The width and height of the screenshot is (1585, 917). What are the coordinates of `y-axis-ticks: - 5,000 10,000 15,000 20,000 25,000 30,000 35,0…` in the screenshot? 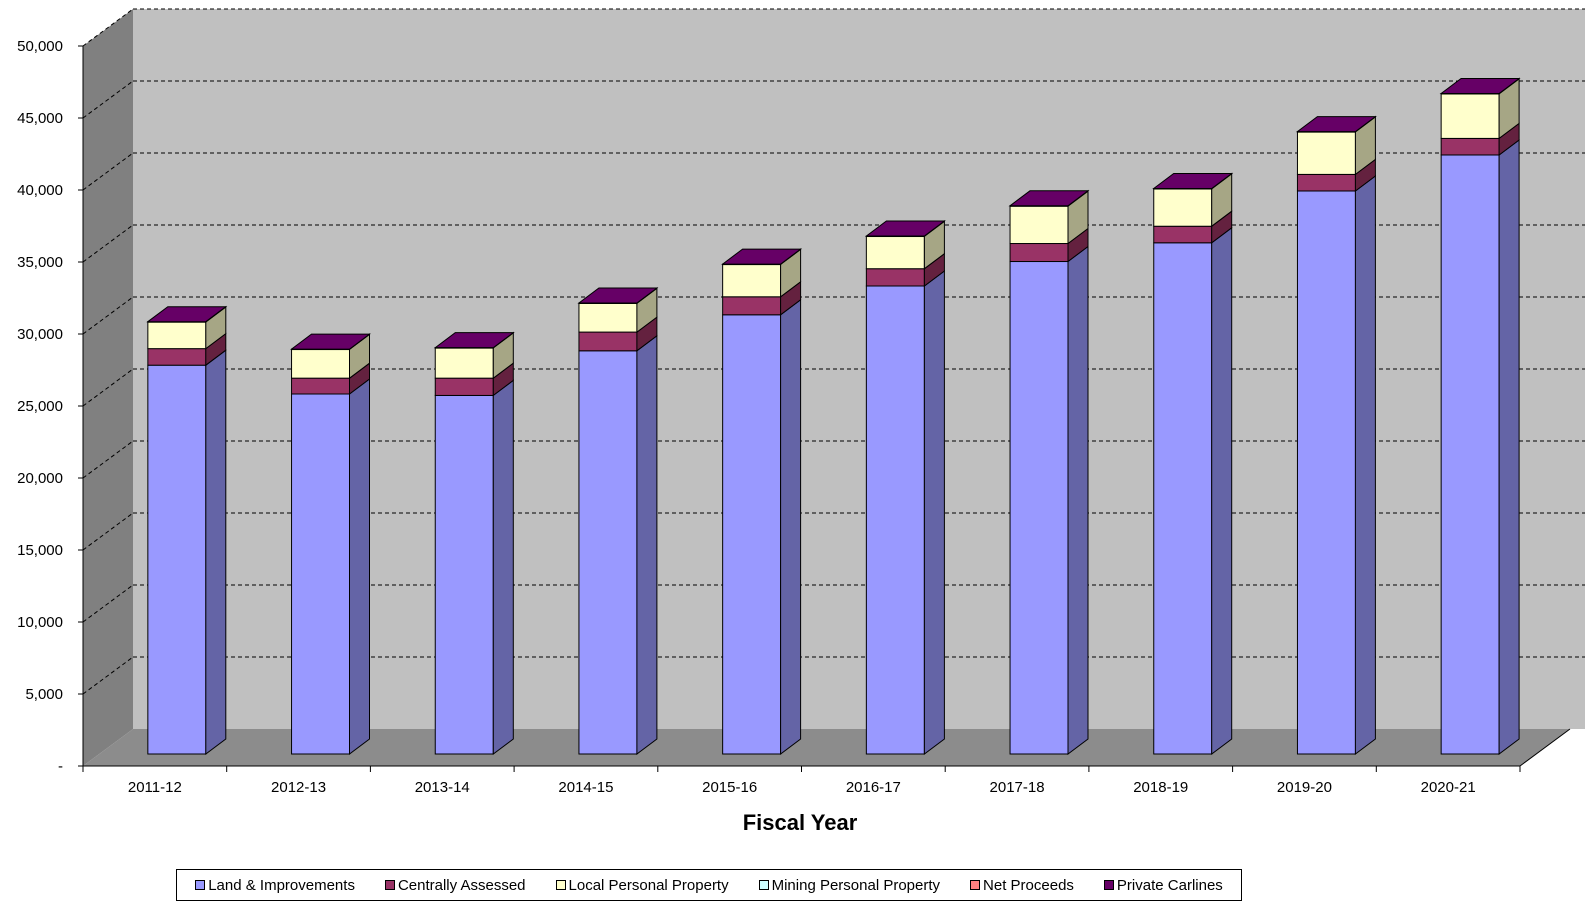 It's located at (50, 406).